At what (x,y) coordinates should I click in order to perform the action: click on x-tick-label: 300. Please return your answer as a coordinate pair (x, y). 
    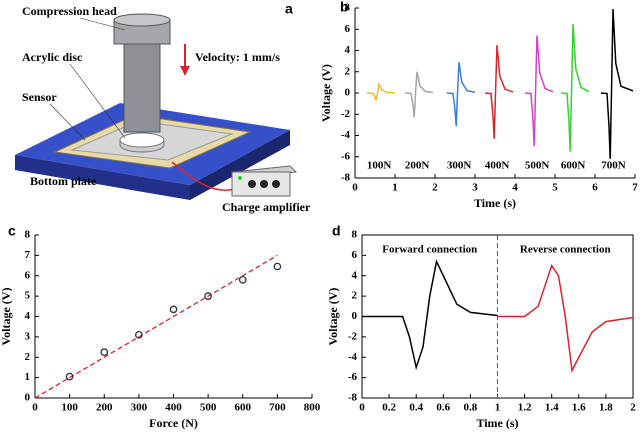
    Looking at the image, I should click on (139, 408).